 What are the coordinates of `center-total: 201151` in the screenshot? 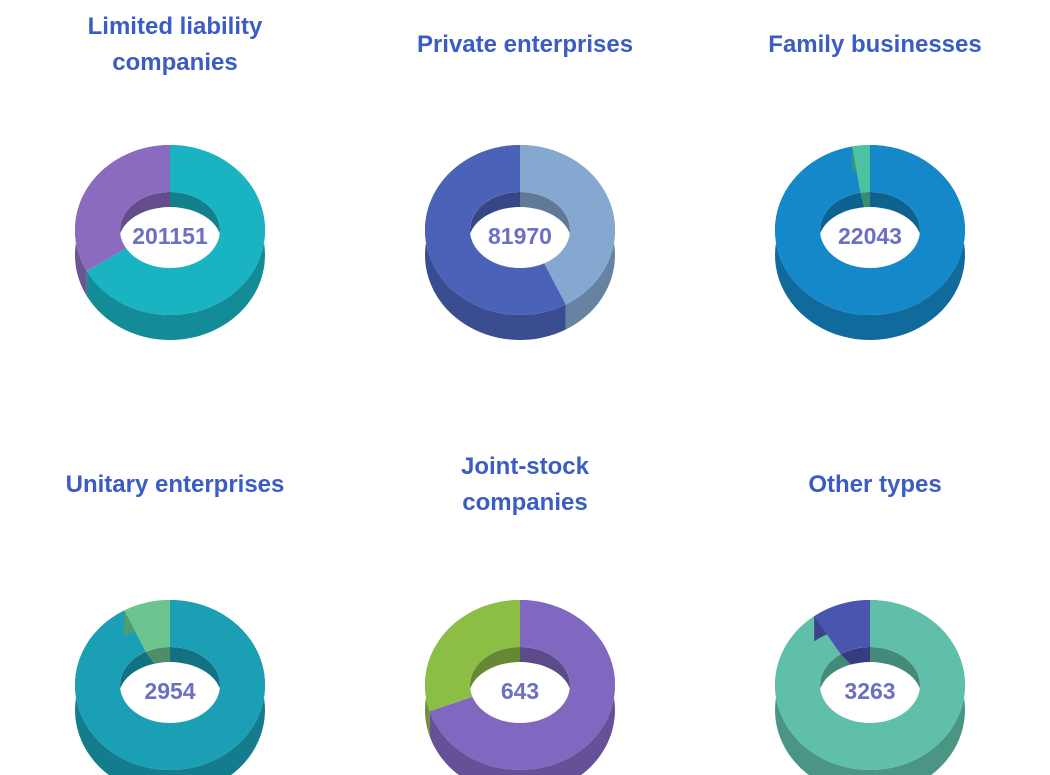 It's located at (170, 236).